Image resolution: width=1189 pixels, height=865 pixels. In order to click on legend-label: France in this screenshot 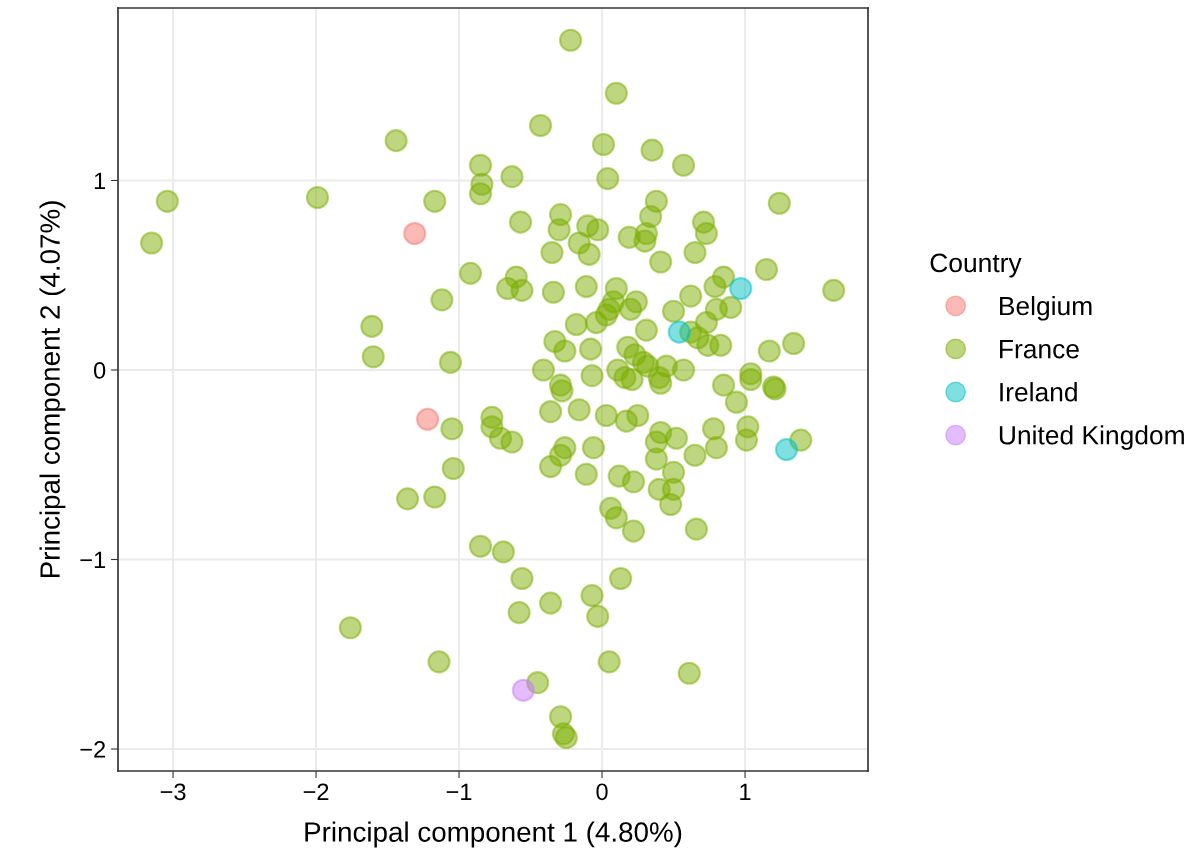, I will do `click(1039, 349)`.